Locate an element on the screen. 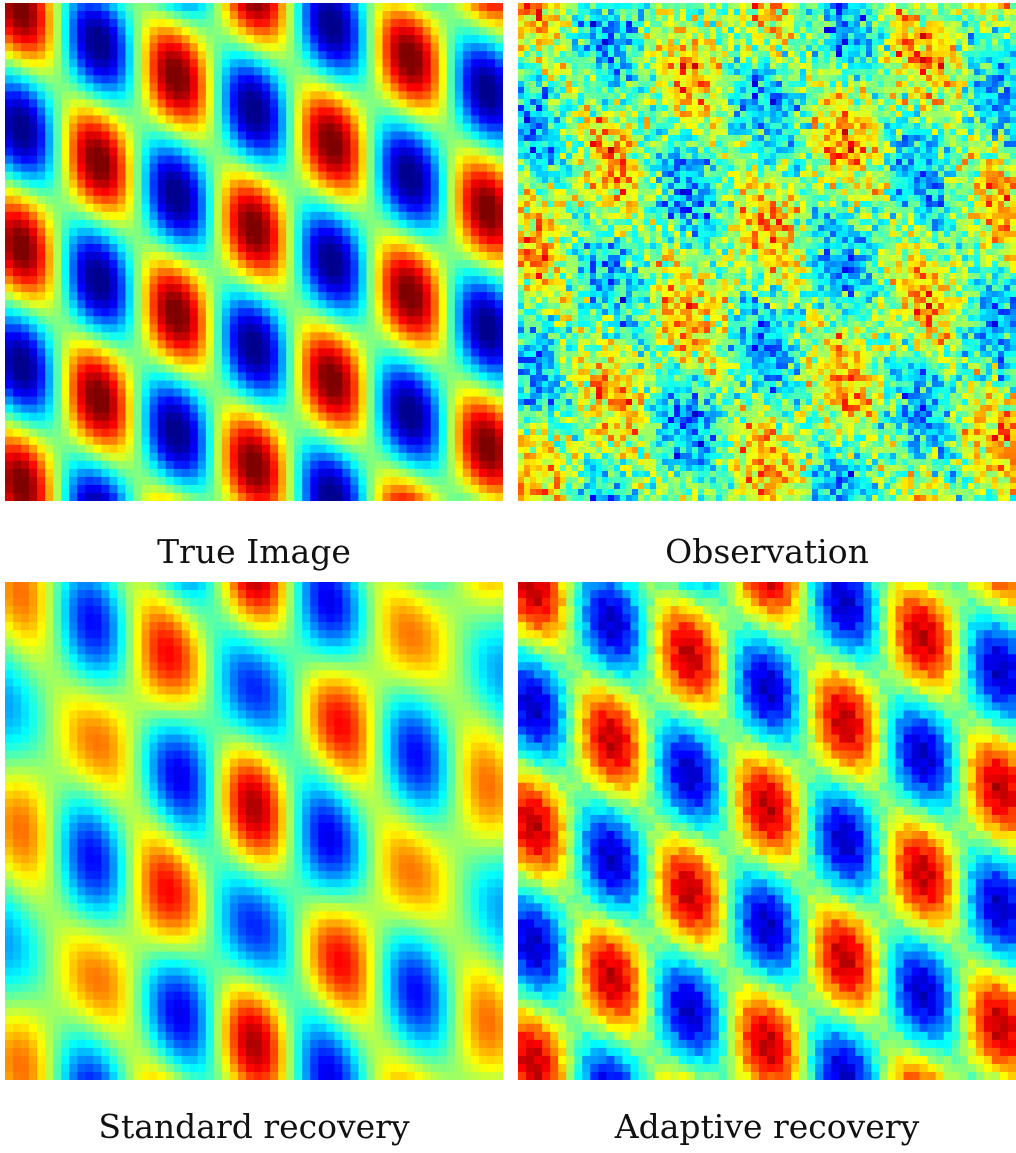 The image size is (1016, 1153). standard-recovery-caption: Standard recovery is located at coordinates (254, 1126).